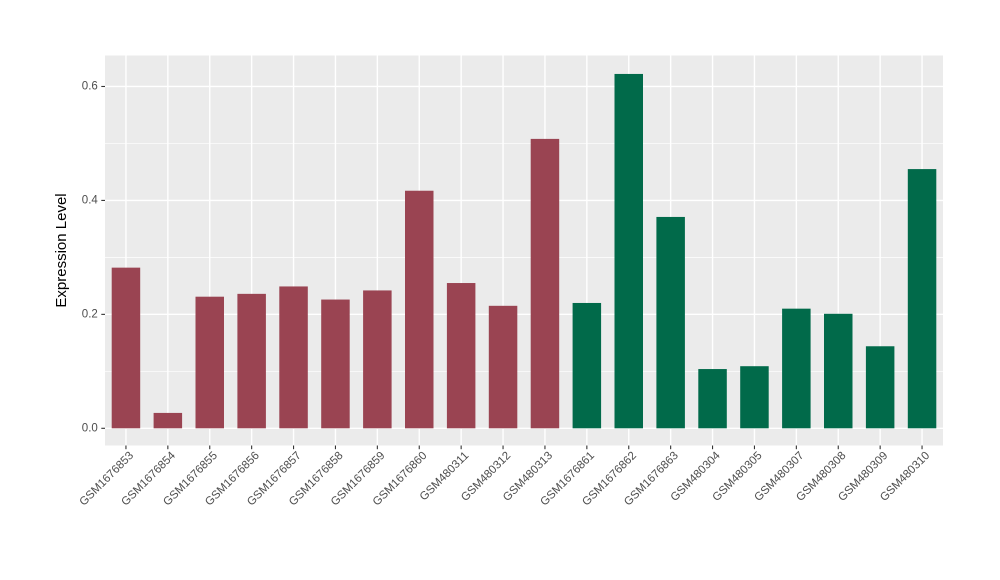 This screenshot has height=580, width=1000. Describe the element at coordinates (90, 428) in the screenshot. I see `y-tick-label: 0.0` at that location.